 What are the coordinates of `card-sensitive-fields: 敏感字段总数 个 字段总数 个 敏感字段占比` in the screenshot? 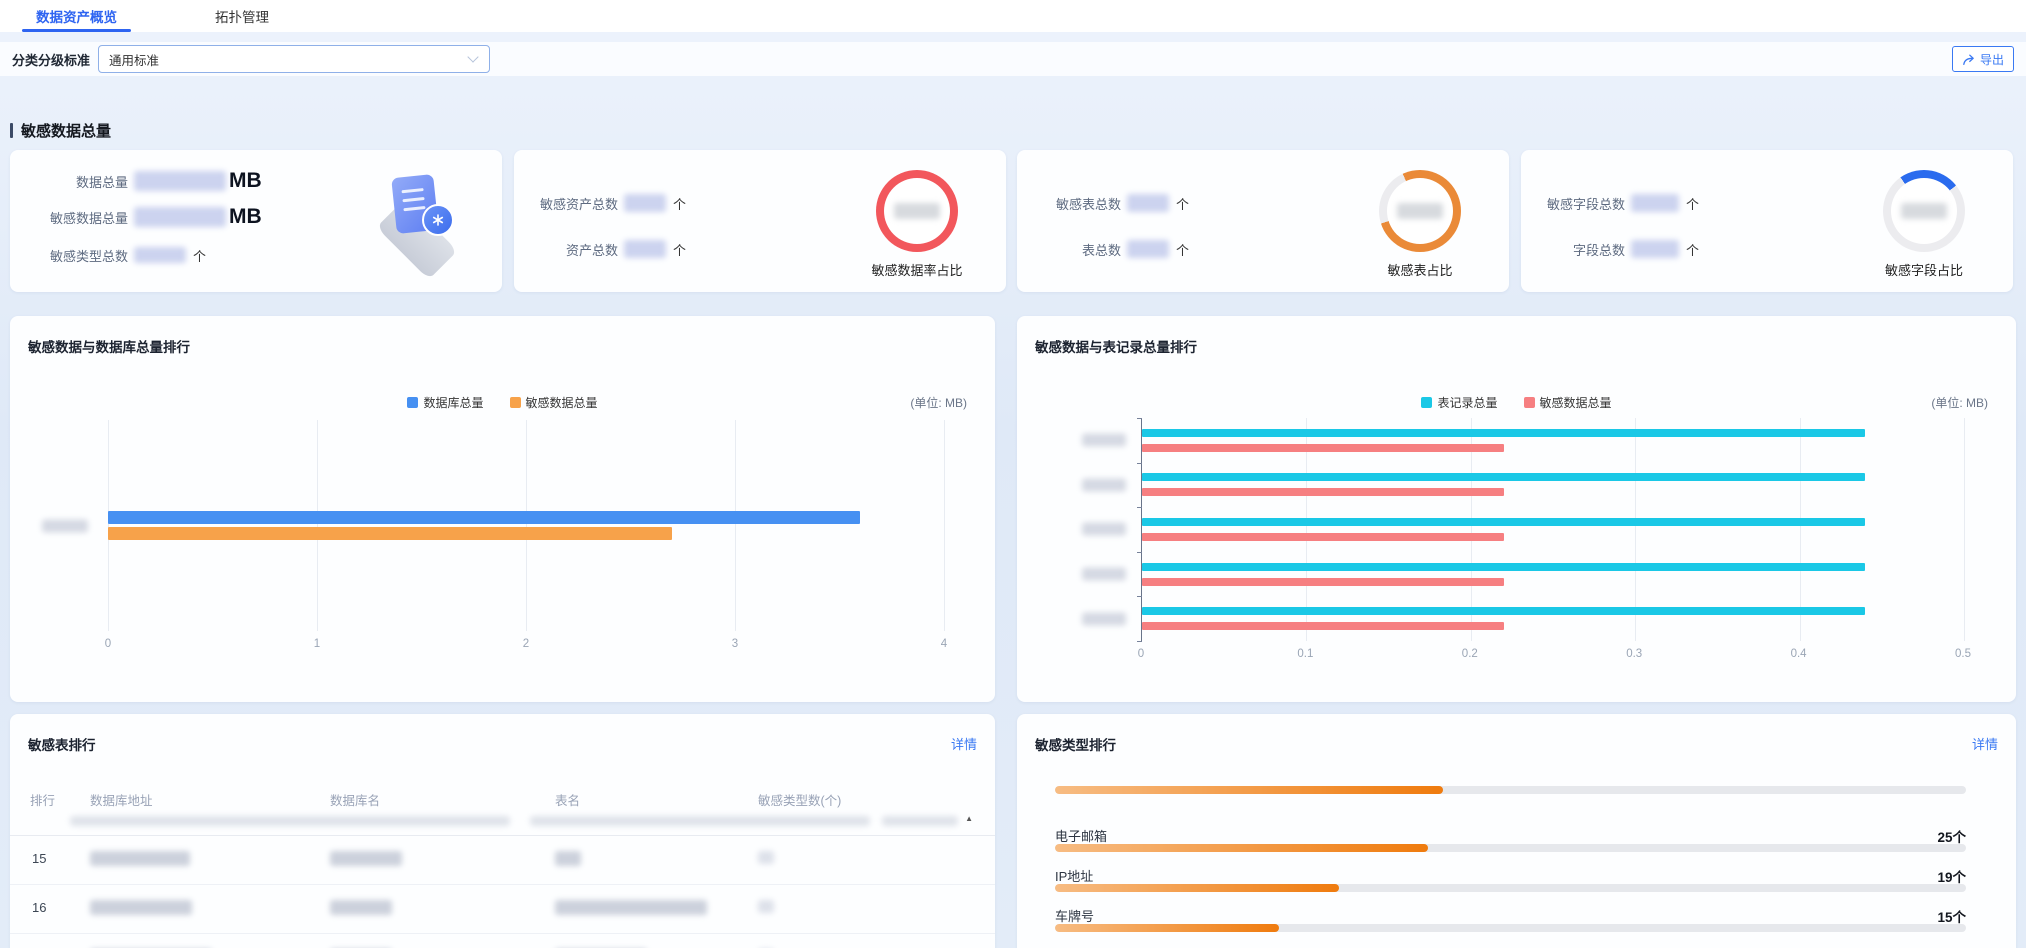 It's located at (1767, 221).